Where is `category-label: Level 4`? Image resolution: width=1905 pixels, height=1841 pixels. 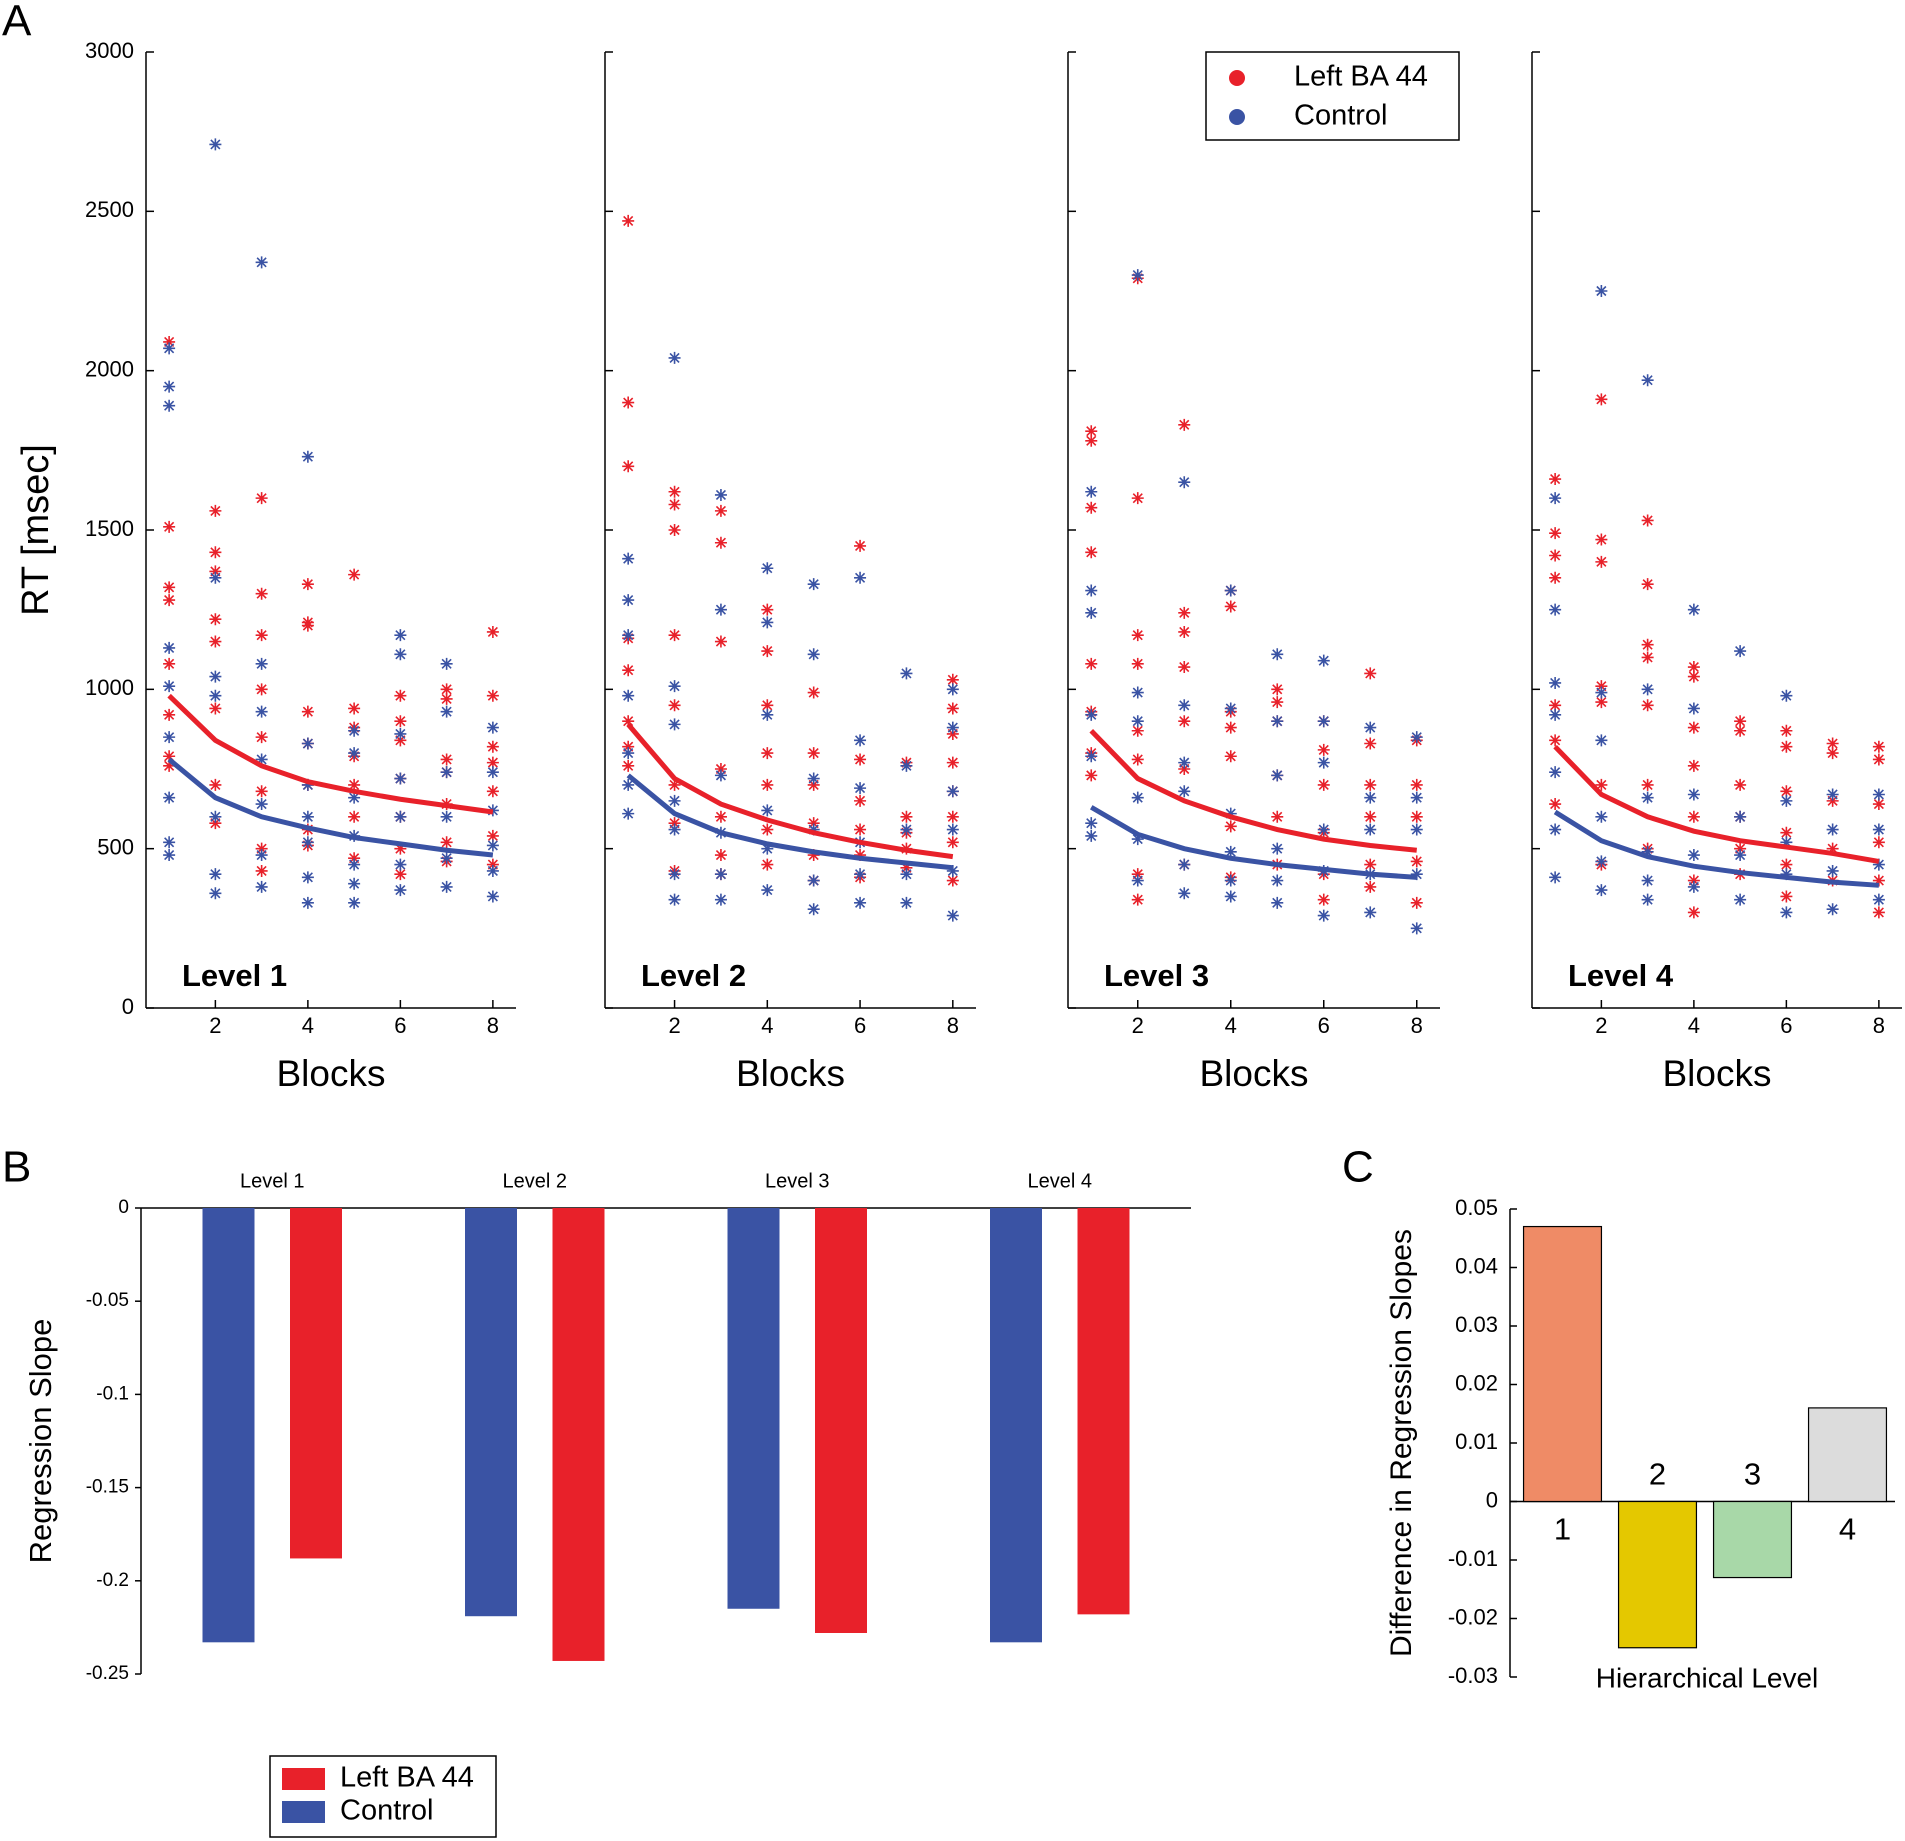 category-label: Level 4 is located at coordinates (1060, 1181).